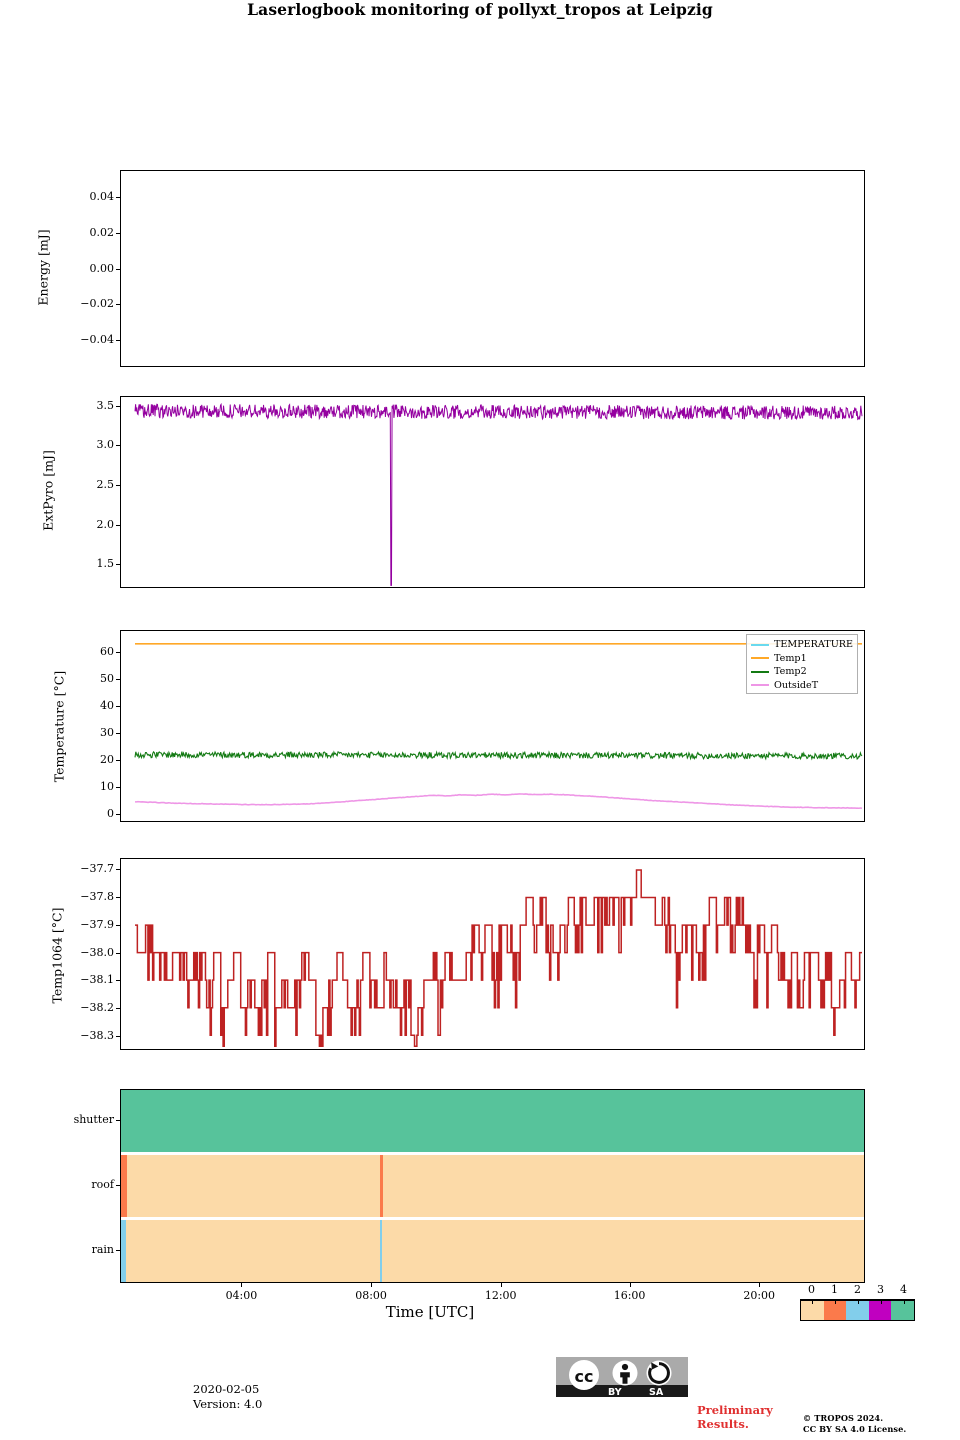  Describe the element at coordinates (105, 405) in the screenshot. I see `y-tick-label: 3.5` at that location.